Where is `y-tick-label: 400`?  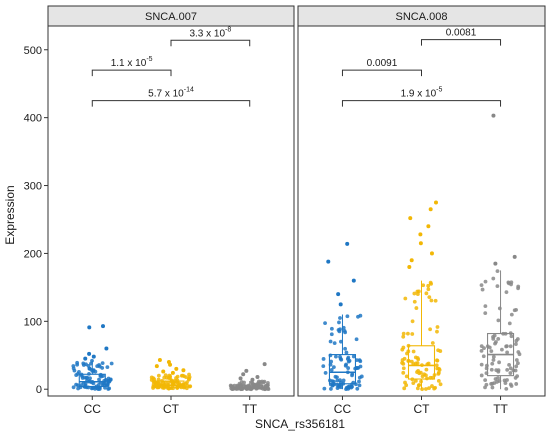 y-tick-label: 400 is located at coordinates (33, 119).